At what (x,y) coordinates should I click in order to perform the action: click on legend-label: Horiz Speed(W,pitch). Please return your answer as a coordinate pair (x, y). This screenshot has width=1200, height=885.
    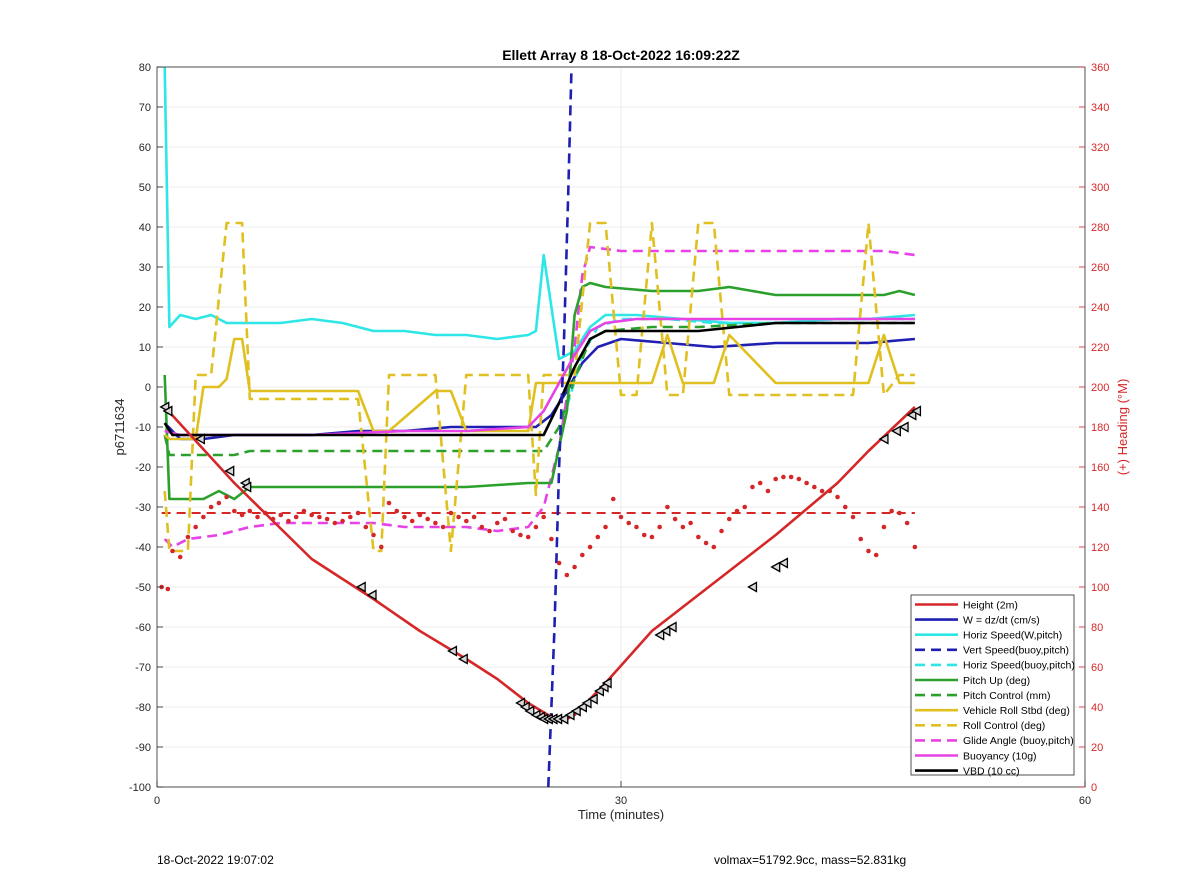
    Looking at the image, I should click on (1012, 636).